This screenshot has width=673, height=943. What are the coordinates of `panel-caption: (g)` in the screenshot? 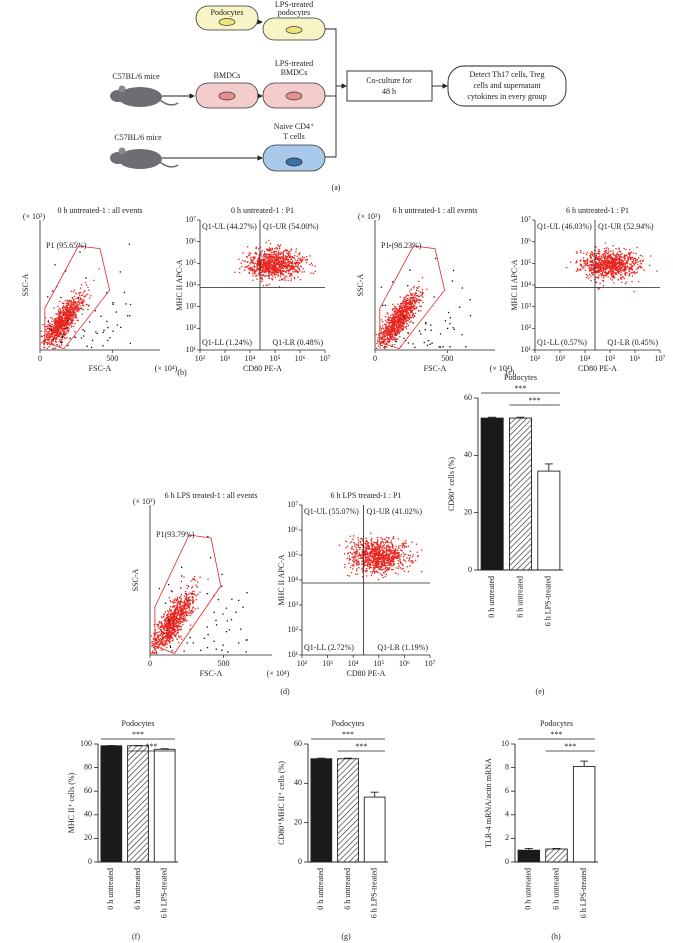 It's located at (346, 936).